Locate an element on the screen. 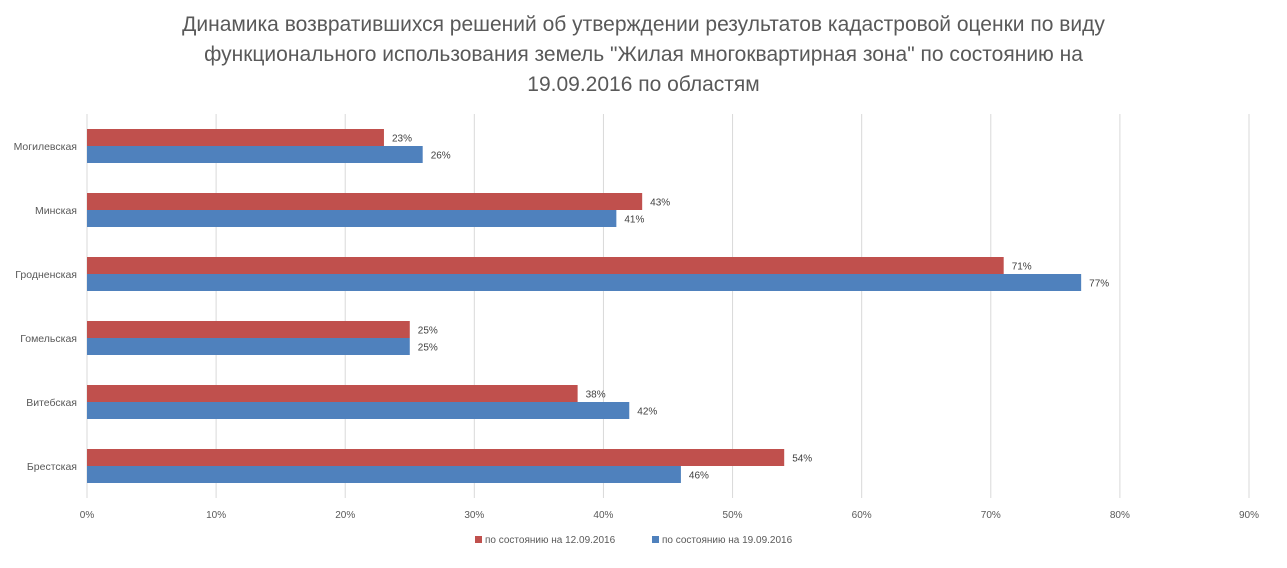 This screenshot has height=568, width=1287. x-tick-label: 90% is located at coordinates (1249, 515).